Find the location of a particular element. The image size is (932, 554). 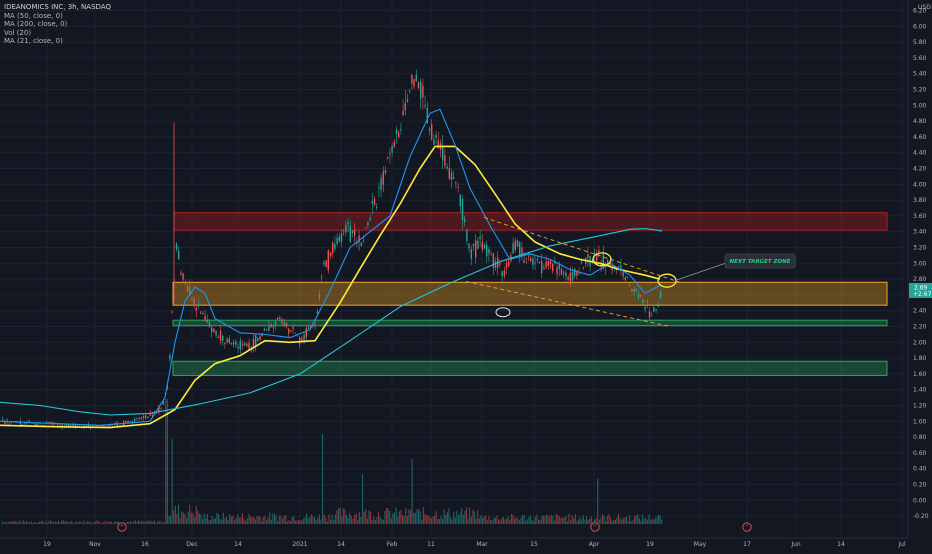

resistance-zone is located at coordinates (530, 221).